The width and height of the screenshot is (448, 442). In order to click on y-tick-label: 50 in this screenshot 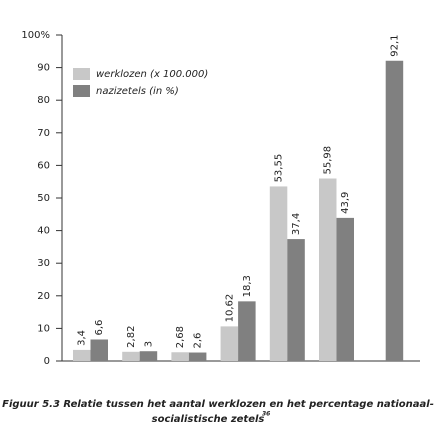, I will do `click(43, 198)`.